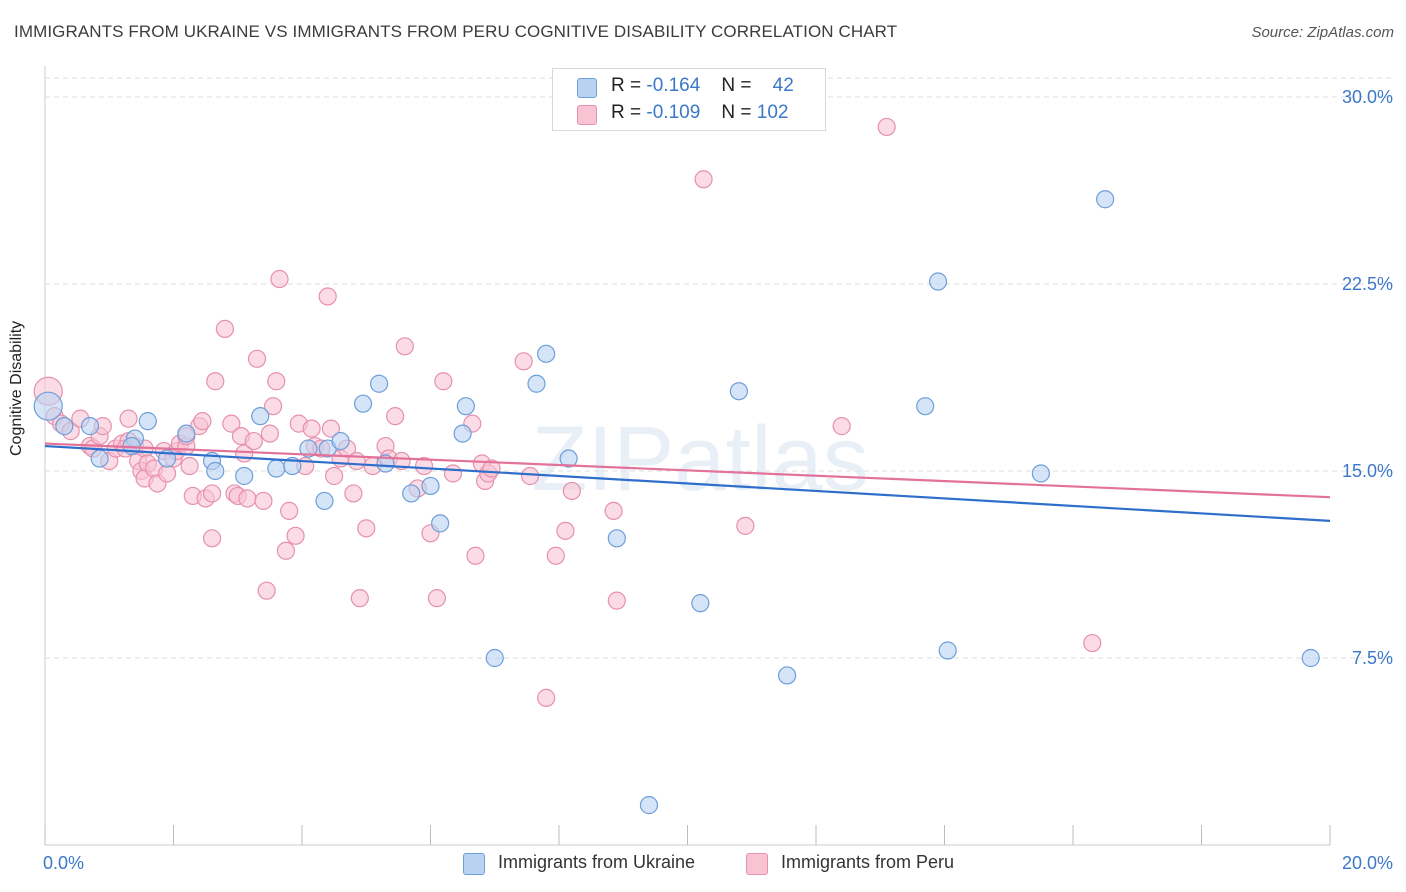  I want to click on y-axis-label: Cognitive Disability, so click(16, 388).